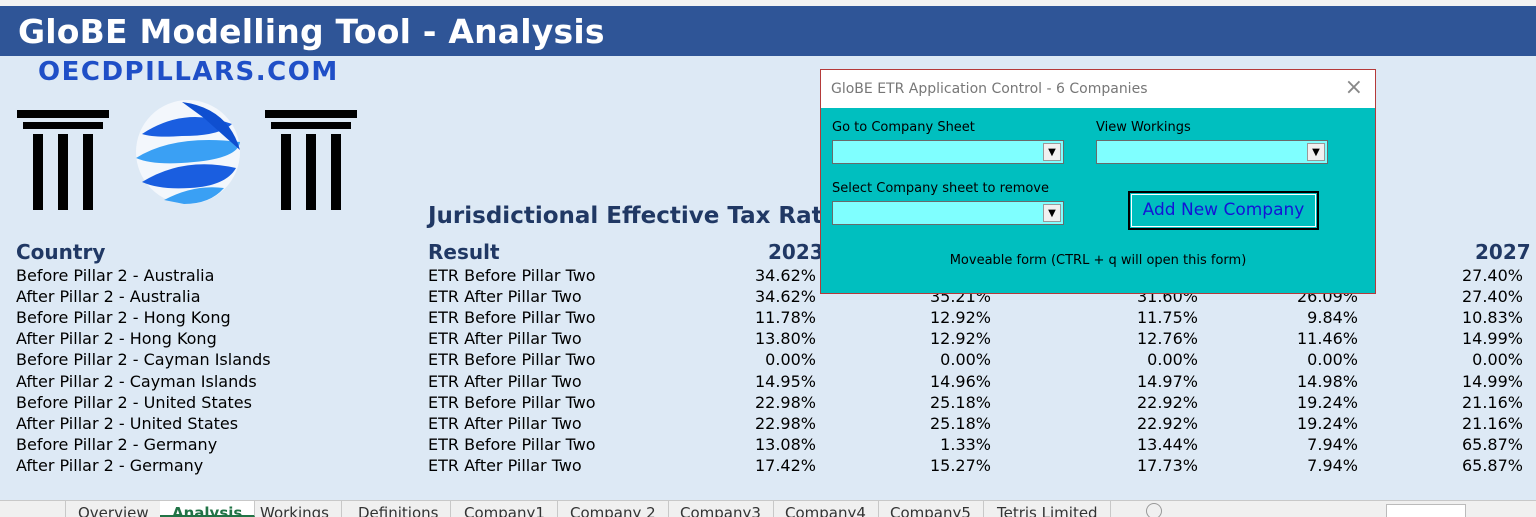 The width and height of the screenshot is (1536, 517). Describe the element at coordinates (785, 317) in the screenshot. I see `cell-2023: 11.78%` at that location.